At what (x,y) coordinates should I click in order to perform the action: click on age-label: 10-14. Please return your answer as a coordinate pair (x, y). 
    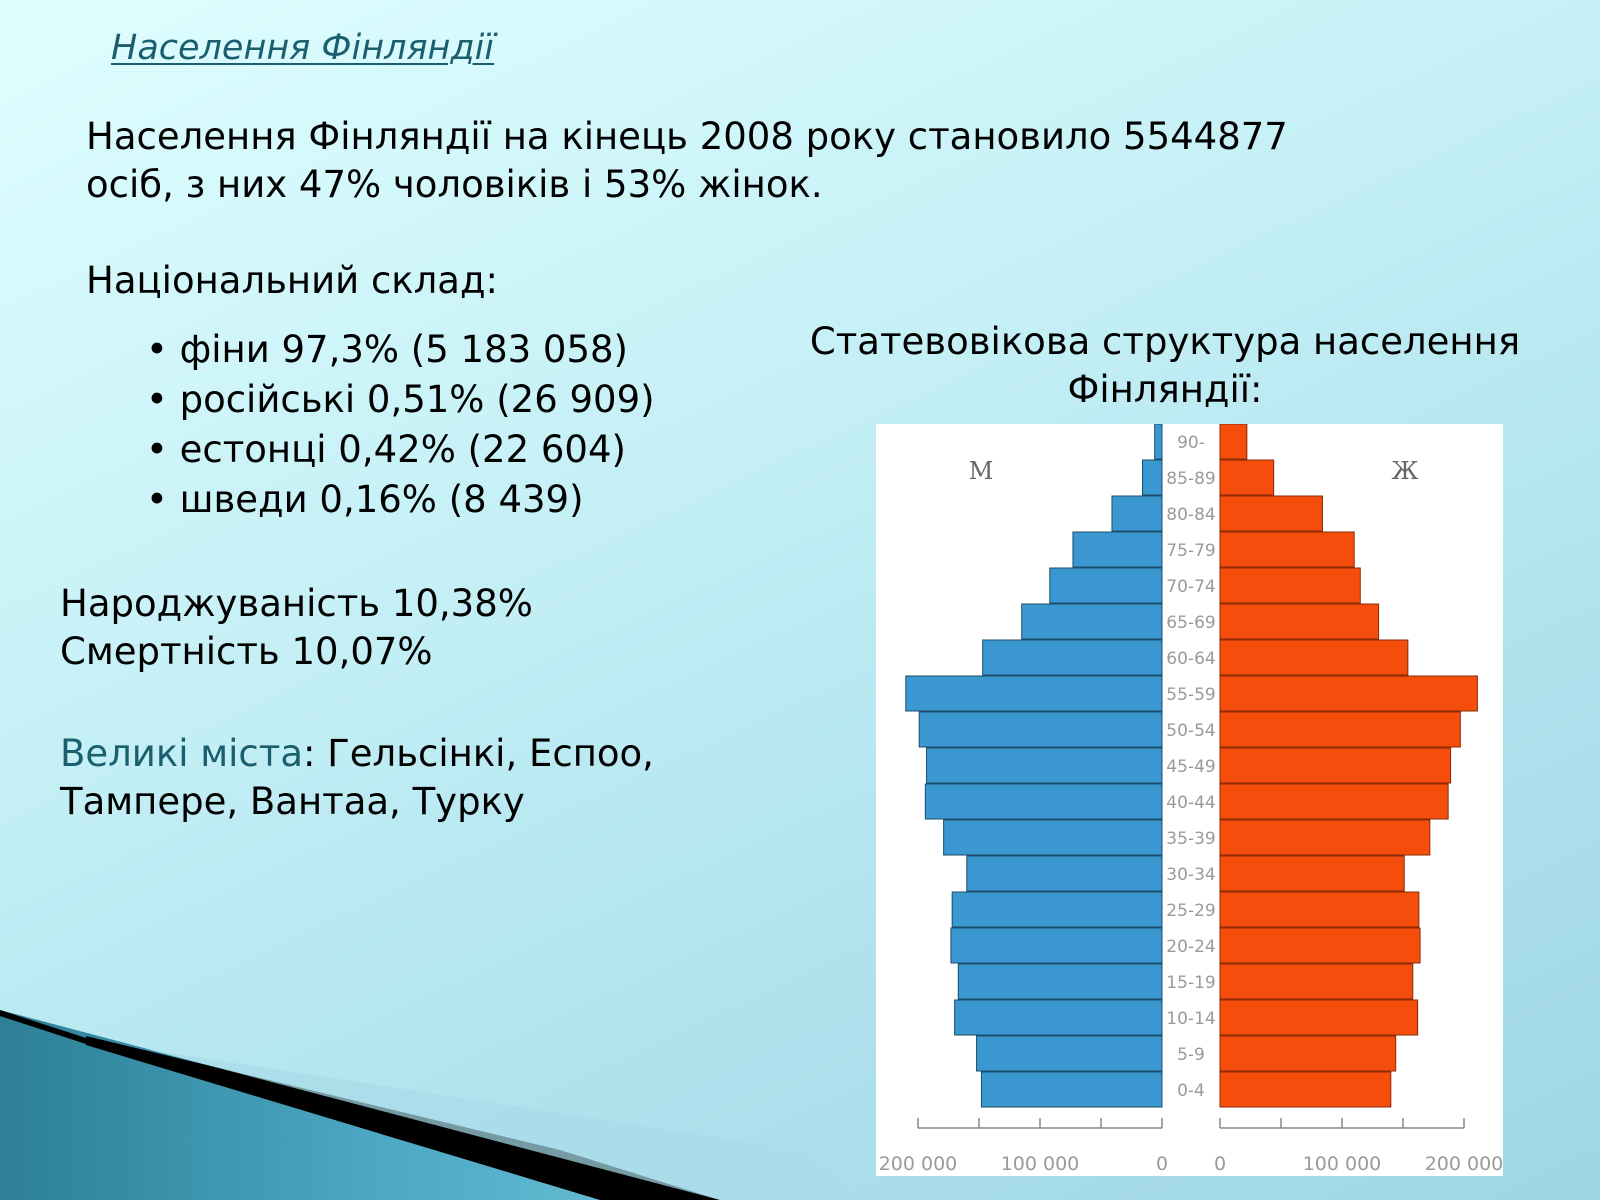
    Looking at the image, I should click on (1190, 1019).